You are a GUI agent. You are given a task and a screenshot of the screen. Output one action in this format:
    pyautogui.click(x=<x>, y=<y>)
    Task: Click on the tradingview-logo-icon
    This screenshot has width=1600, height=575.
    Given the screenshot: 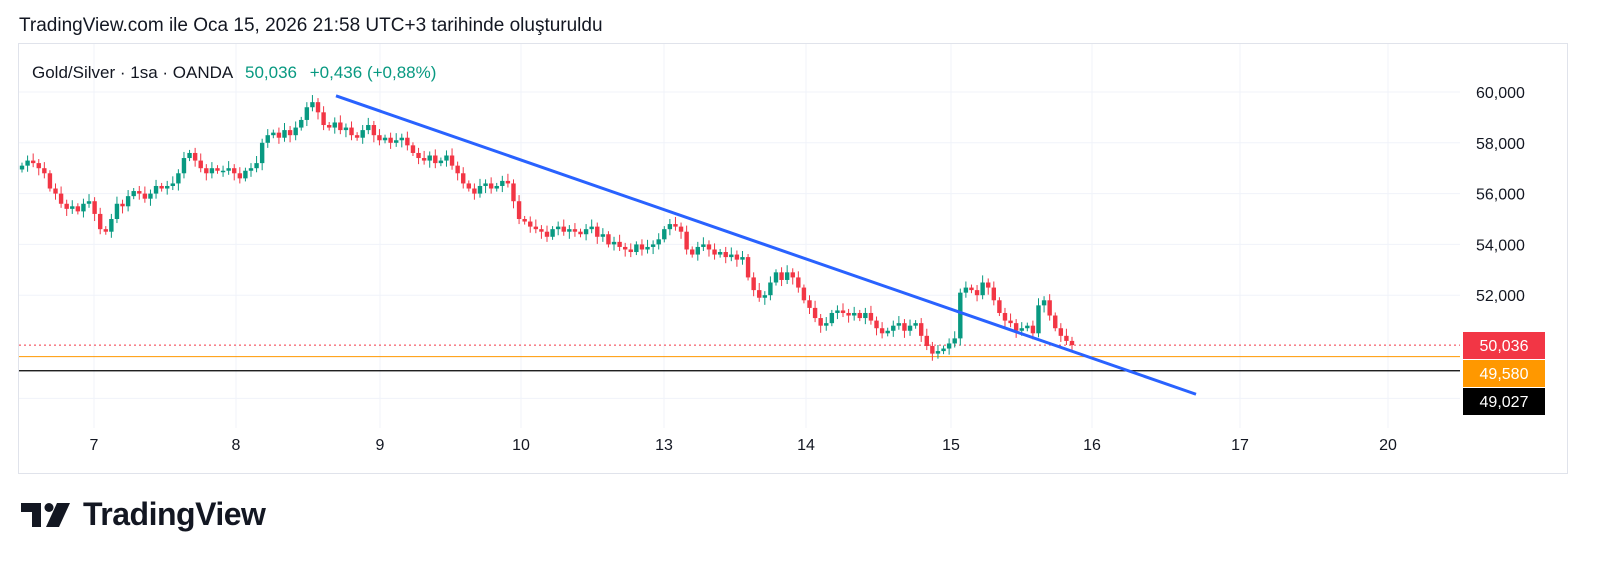 What is the action you would take?
    pyautogui.click(x=45, y=514)
    